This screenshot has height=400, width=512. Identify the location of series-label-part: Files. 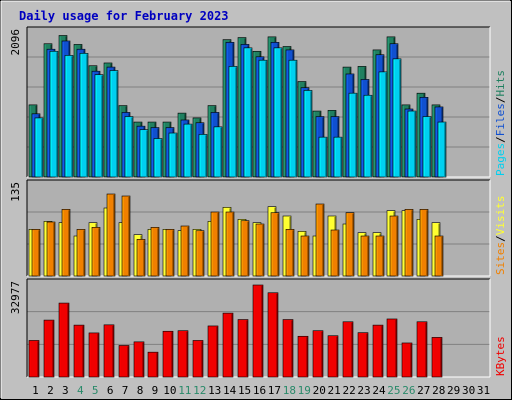
(500, 119).